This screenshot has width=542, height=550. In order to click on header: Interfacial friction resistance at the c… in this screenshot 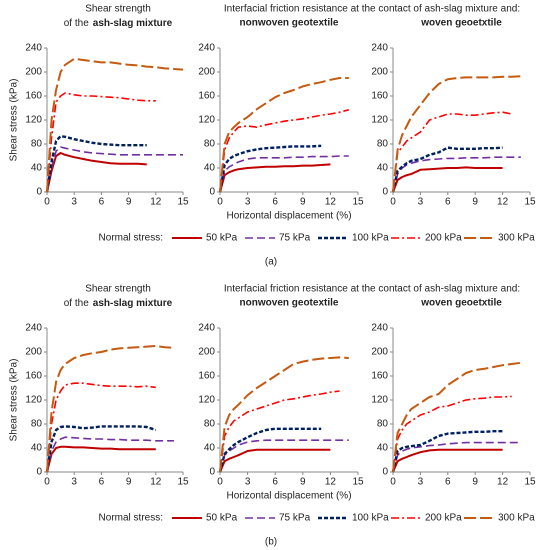, I will do `click(372, 289)`.